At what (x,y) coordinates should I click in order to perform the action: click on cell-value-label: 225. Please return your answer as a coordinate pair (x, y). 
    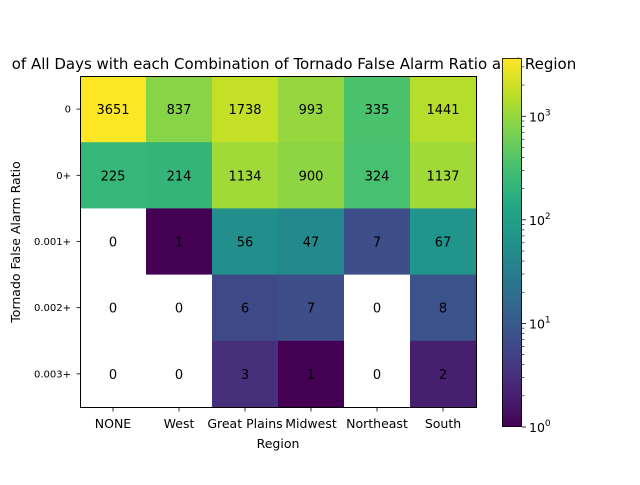
    Looking at the image, I should click on (113, 176).